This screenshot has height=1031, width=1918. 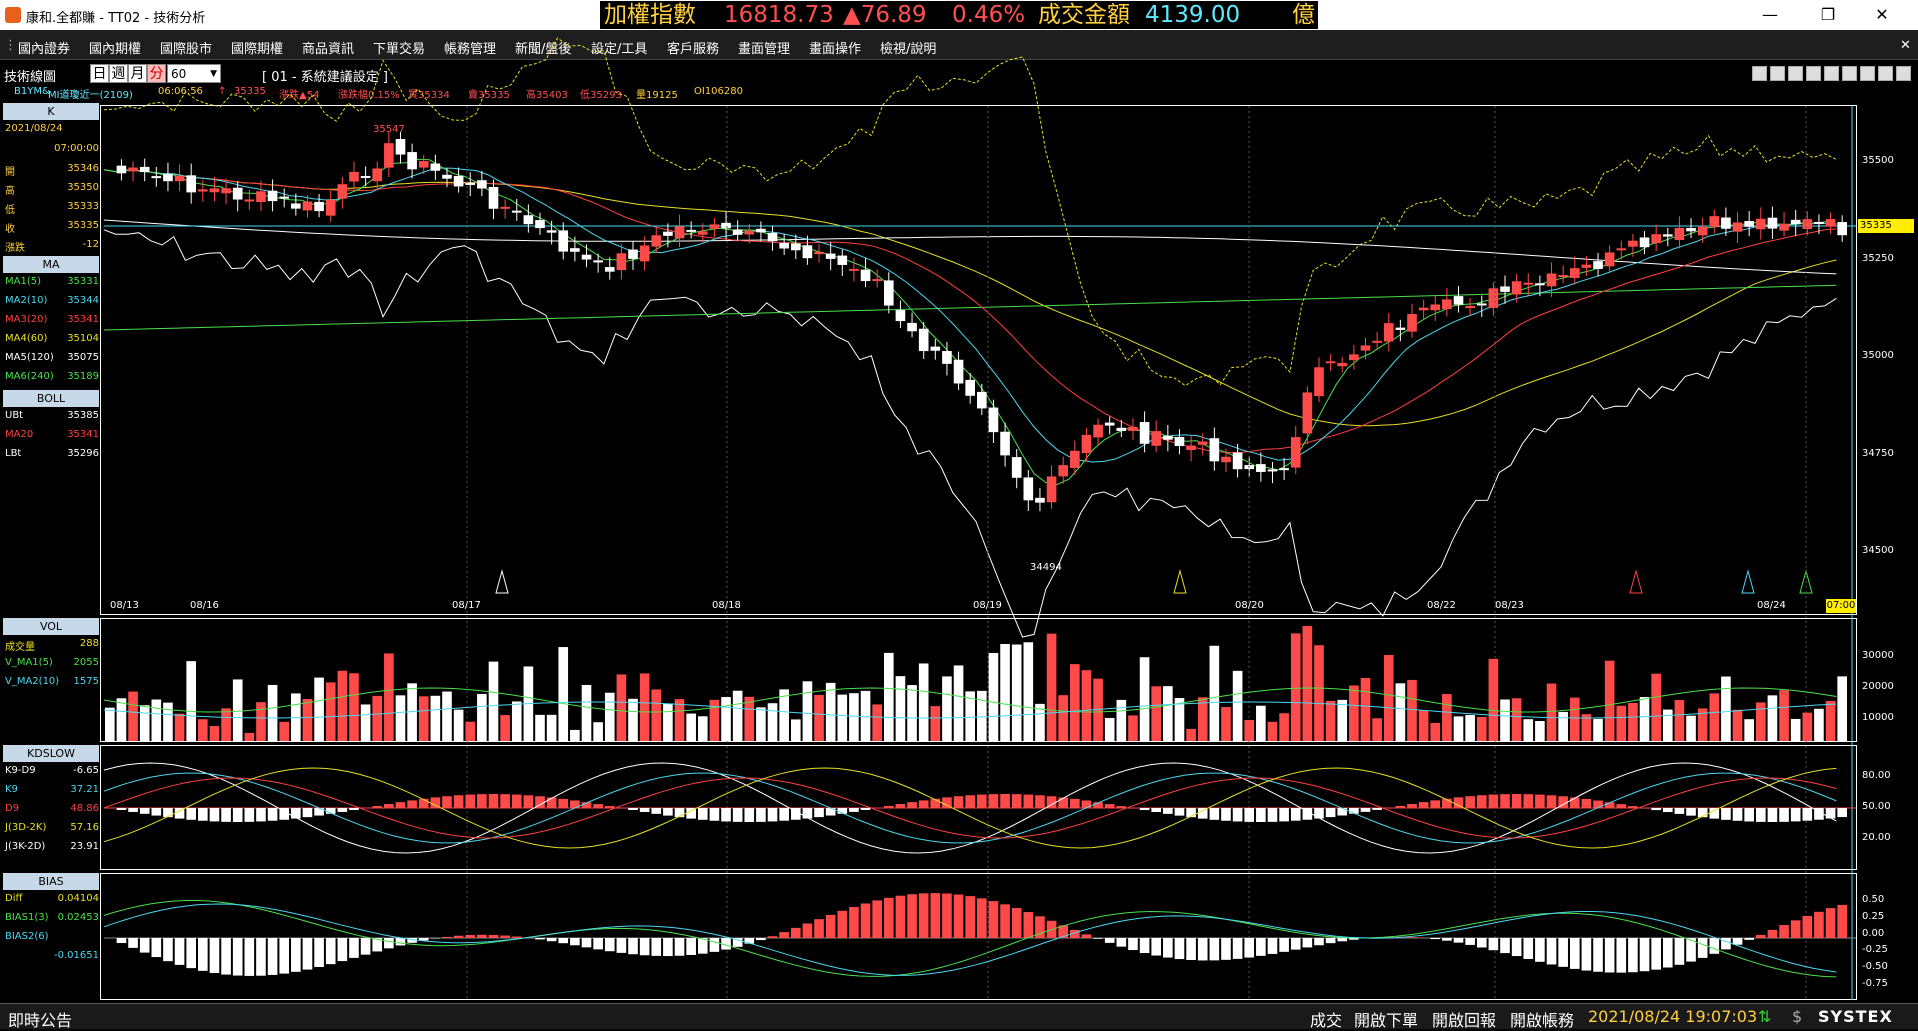 I want to click on signal-triangle-icon, so click(x=1636, y=582).